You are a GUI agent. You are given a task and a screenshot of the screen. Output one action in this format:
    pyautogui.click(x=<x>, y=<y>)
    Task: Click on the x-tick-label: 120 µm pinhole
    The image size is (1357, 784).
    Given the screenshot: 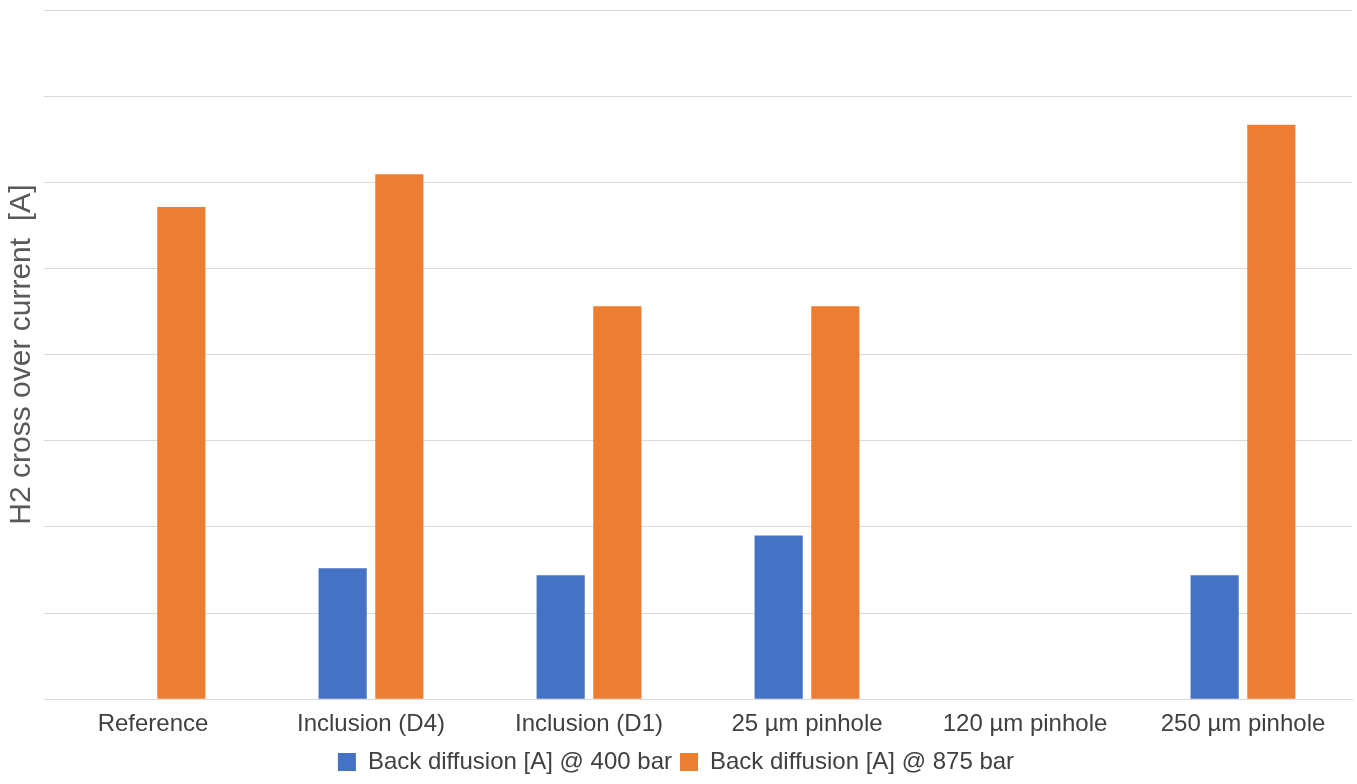 What is the action you would take?
    pyautogui.click(x=1025, y=723)
    